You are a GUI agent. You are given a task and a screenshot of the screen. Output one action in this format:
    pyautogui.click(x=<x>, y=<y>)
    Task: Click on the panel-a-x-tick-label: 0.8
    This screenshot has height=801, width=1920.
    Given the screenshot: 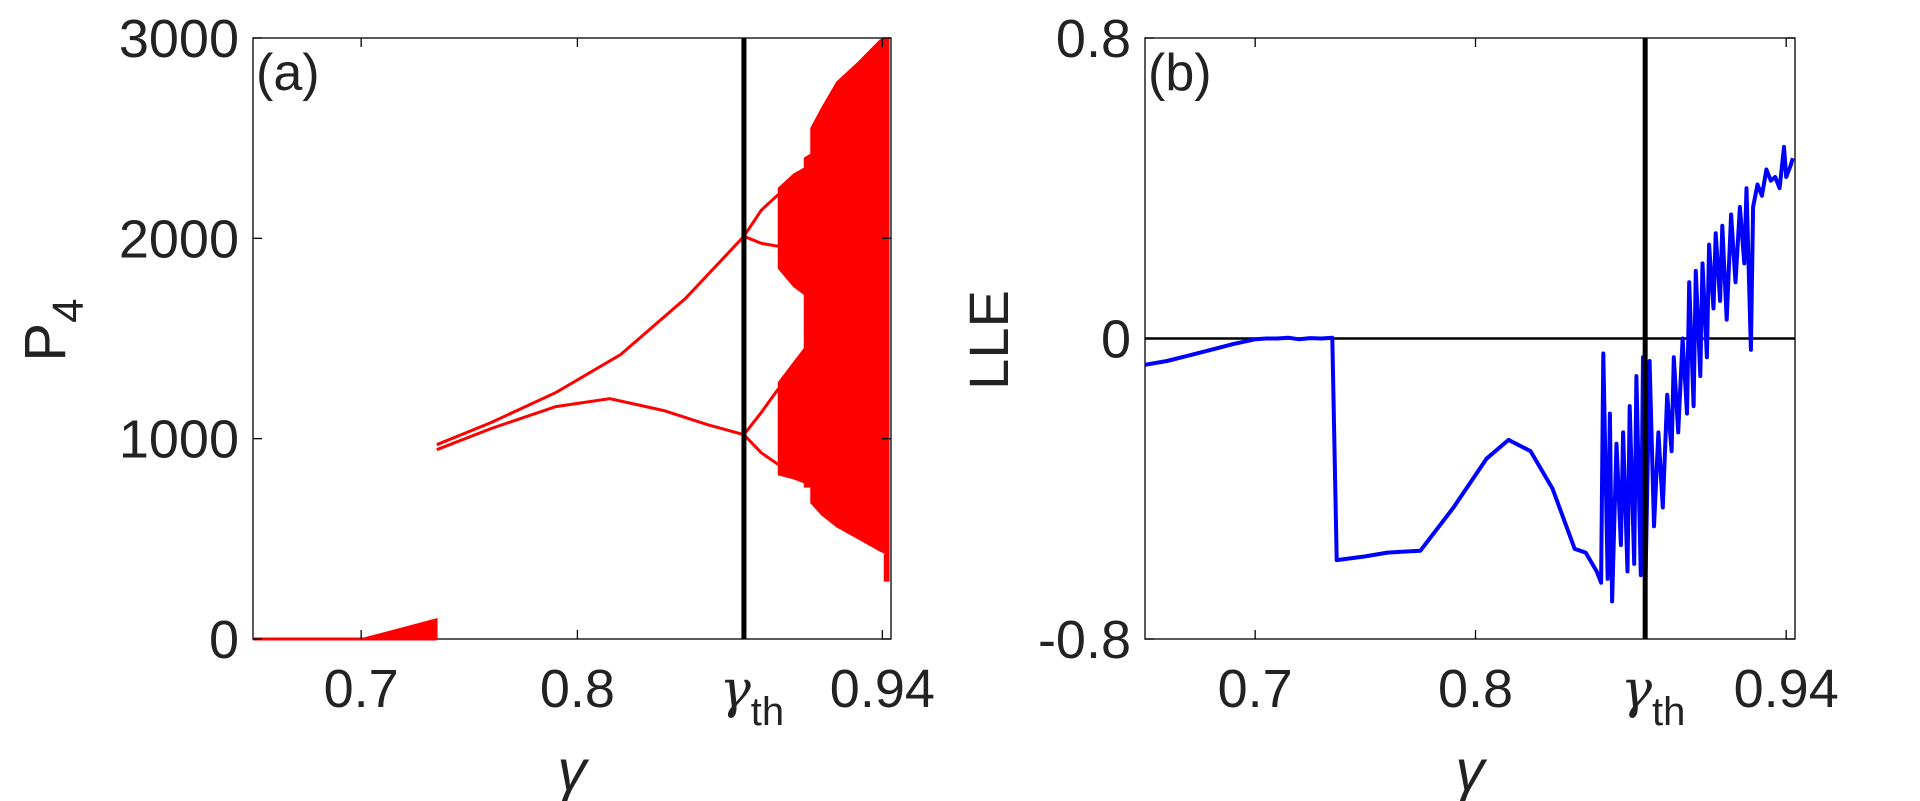 What is the action you would take?
    pyautogui.click(x=577, y=689)
    